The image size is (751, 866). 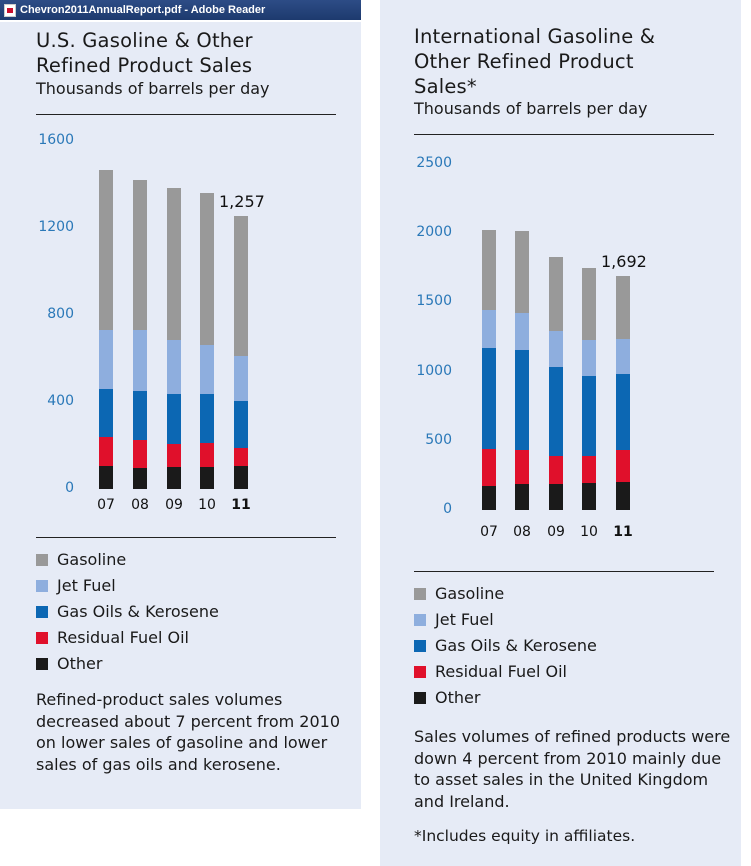 I want to click on us-y-tick-label: 0, so click(x=69, y=488).